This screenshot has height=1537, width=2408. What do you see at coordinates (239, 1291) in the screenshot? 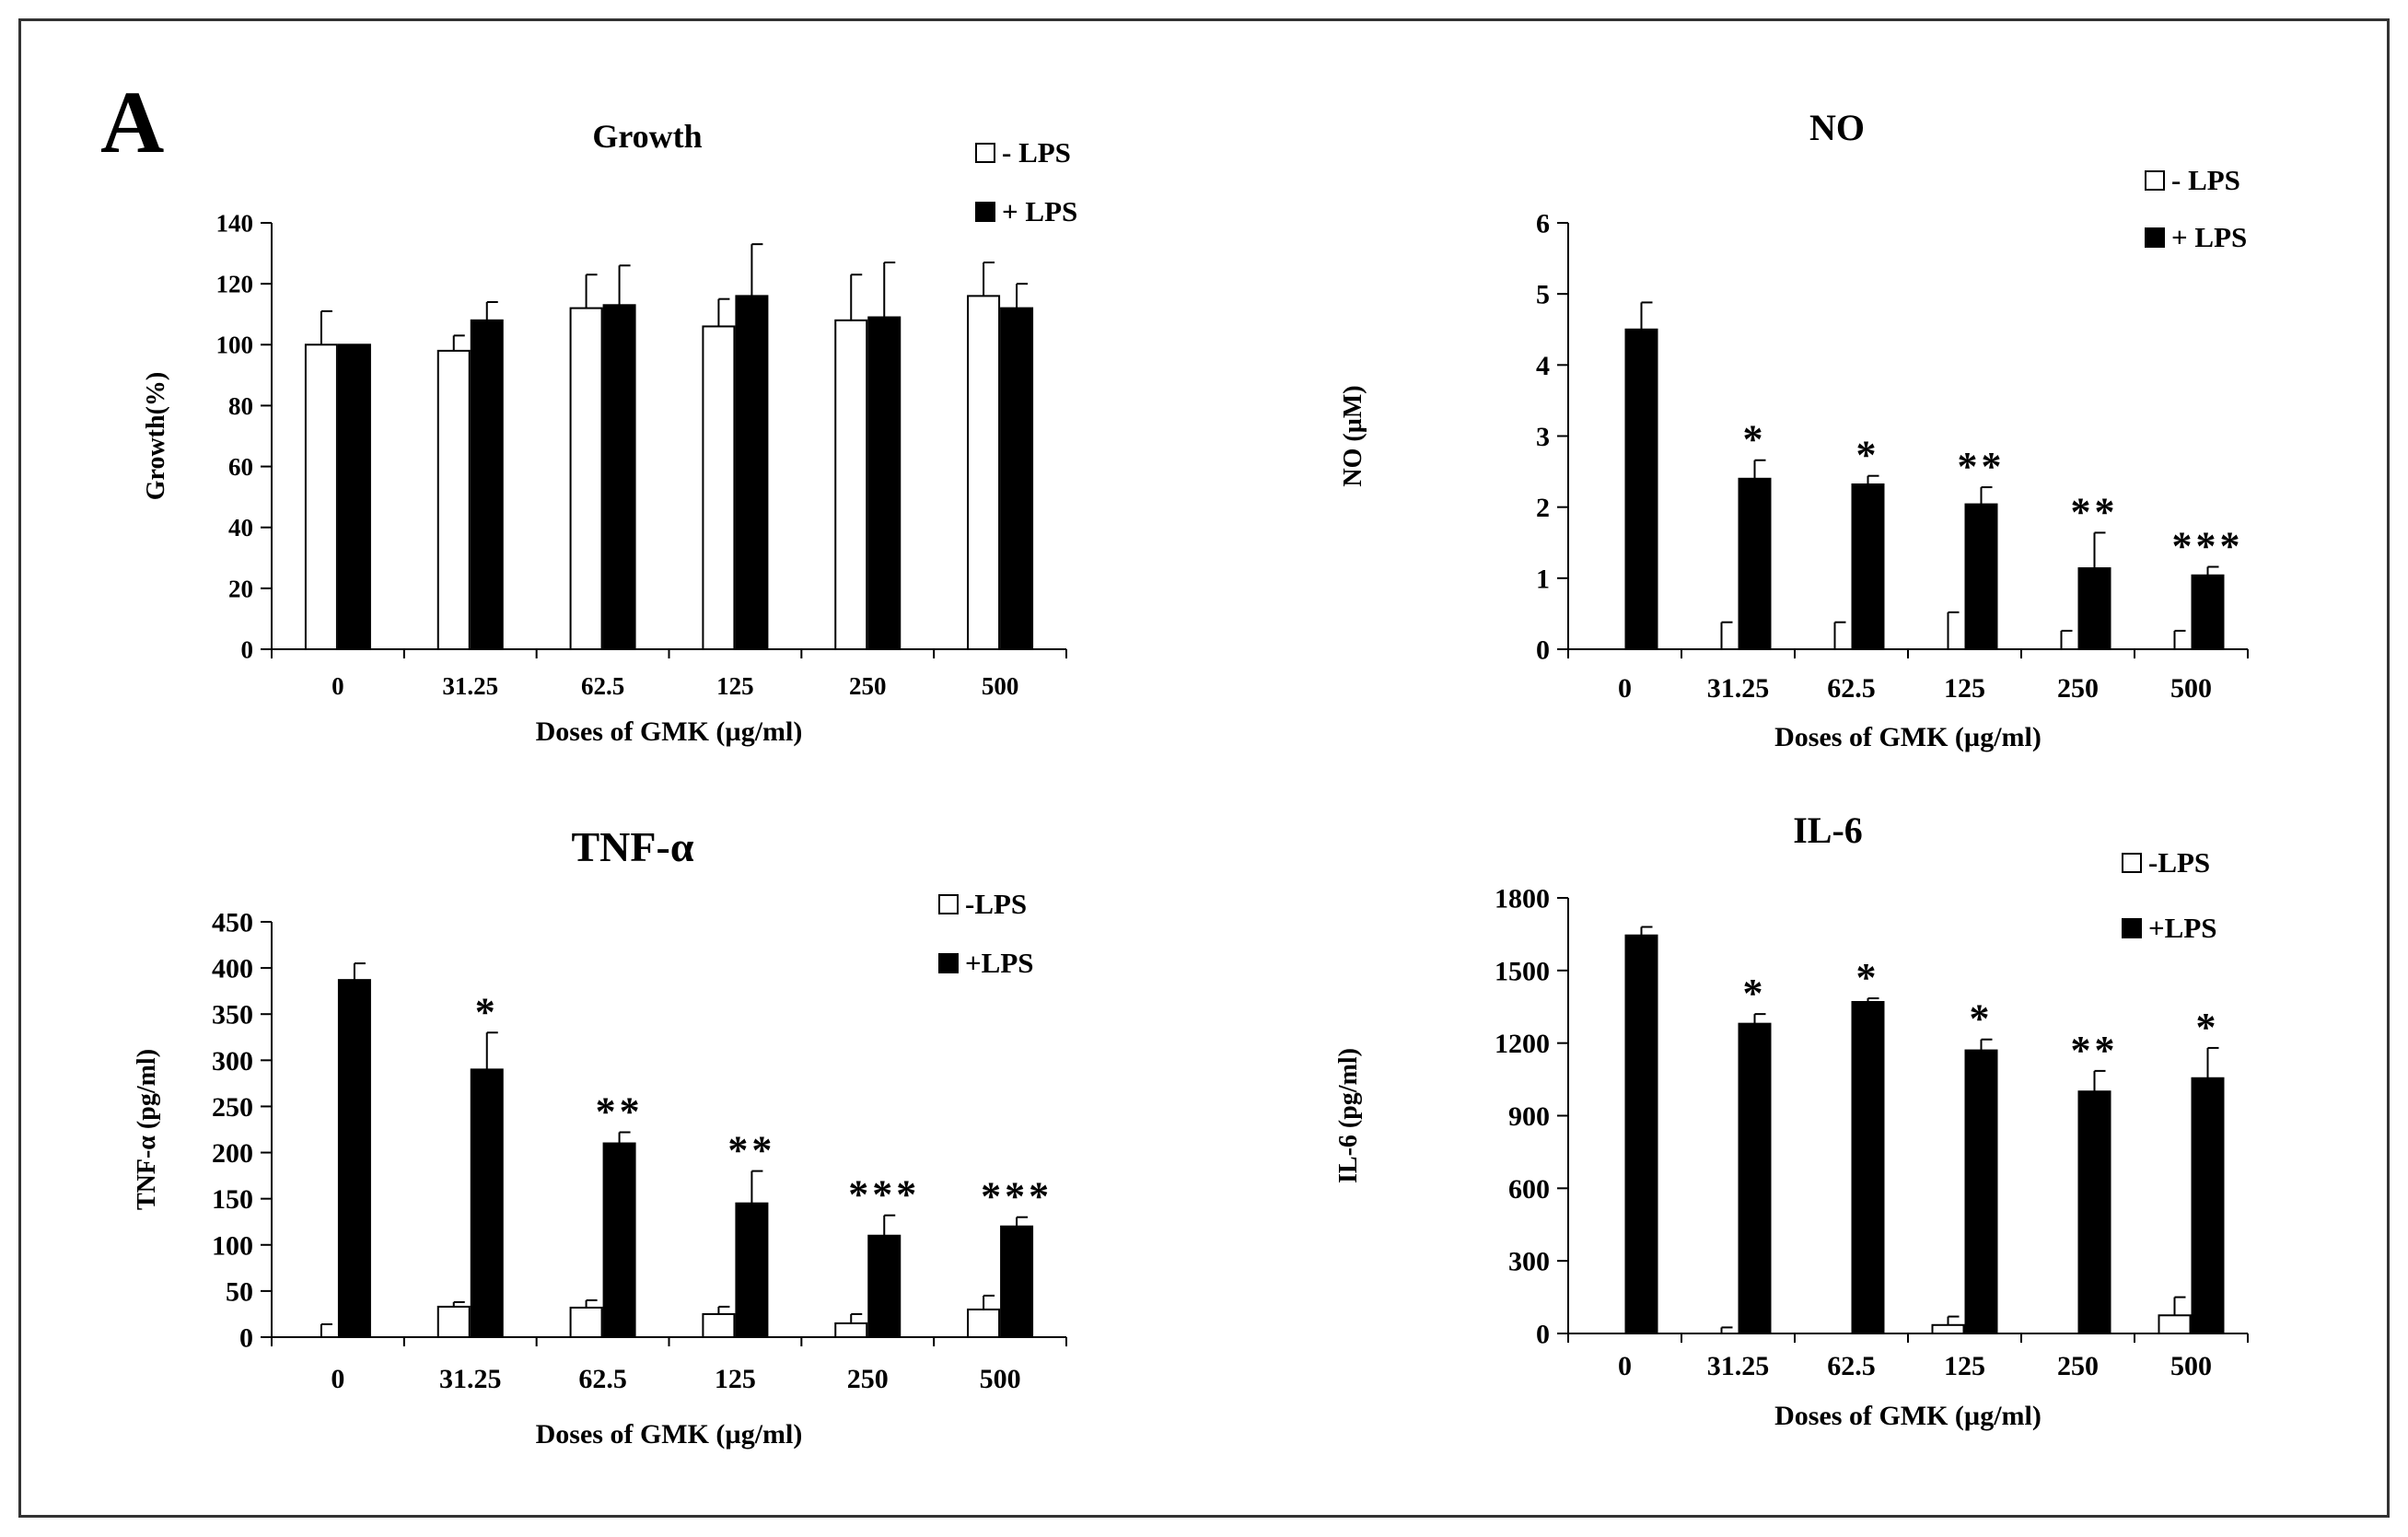
I see `y-tick-label: 50` at bounding box center [239, 1291].